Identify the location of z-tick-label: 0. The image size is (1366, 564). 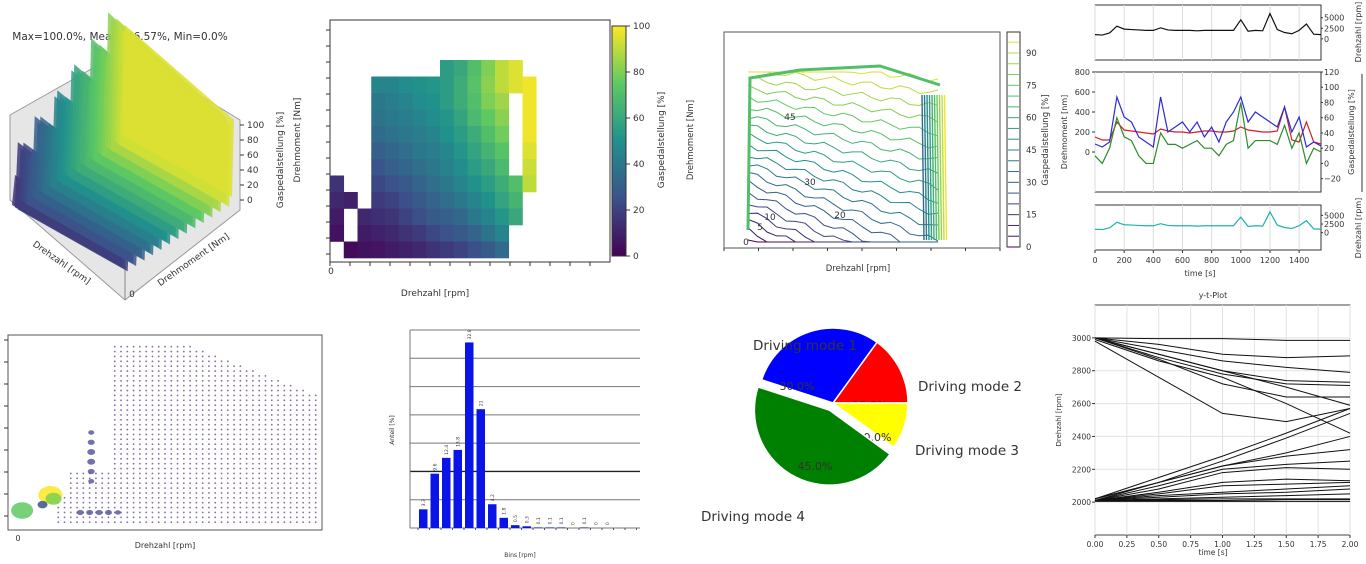
(250, 201).